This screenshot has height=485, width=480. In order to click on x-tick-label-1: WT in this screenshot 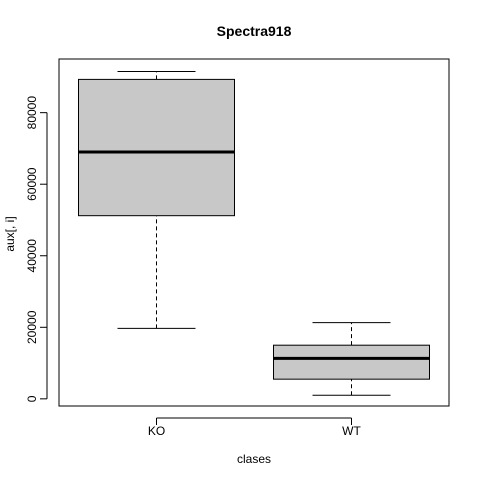, I will do `click(351, 431)`.